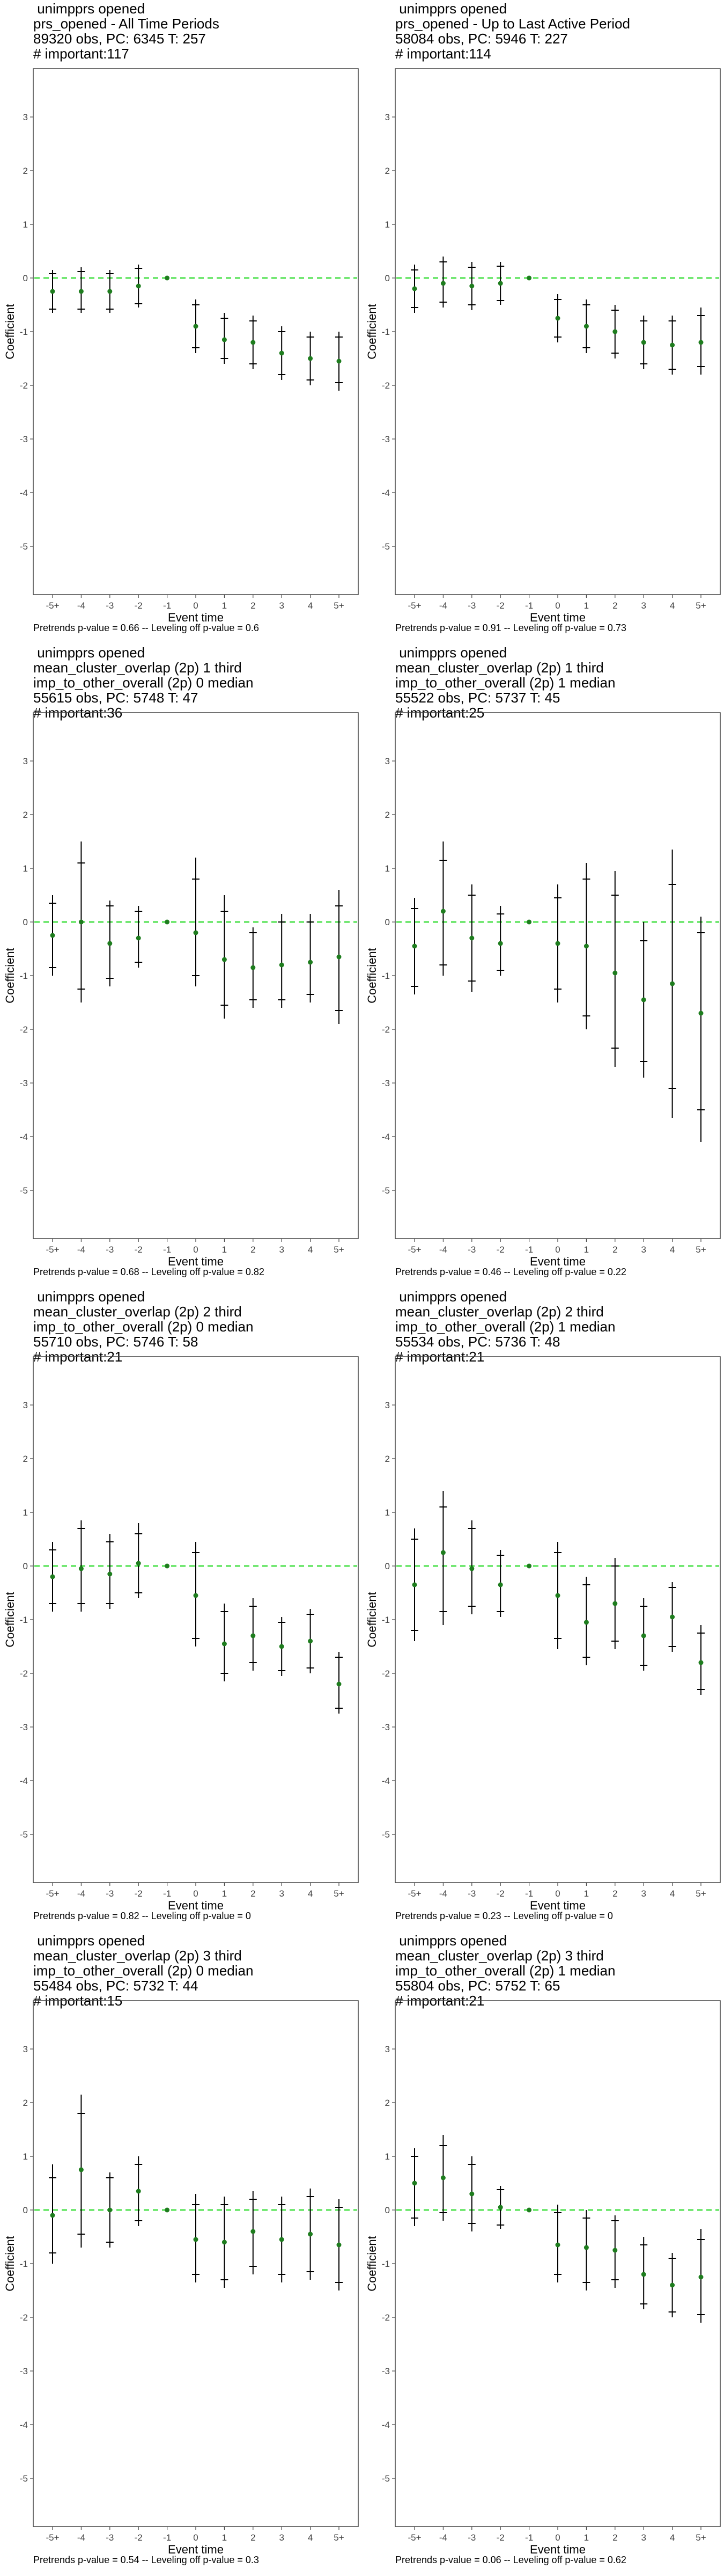 The height and width of the screenshot is (2576, 724). I want to click on chart-title-line: prs_opened - All Time Periods, so click(126, 24).